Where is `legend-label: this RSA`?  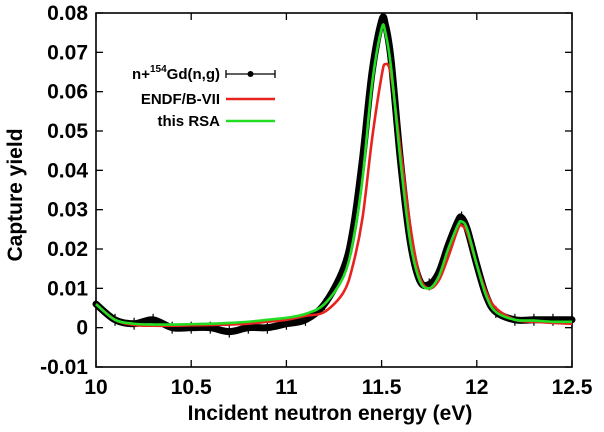 legend-label: this RSA is located at coordinates (188, 121).